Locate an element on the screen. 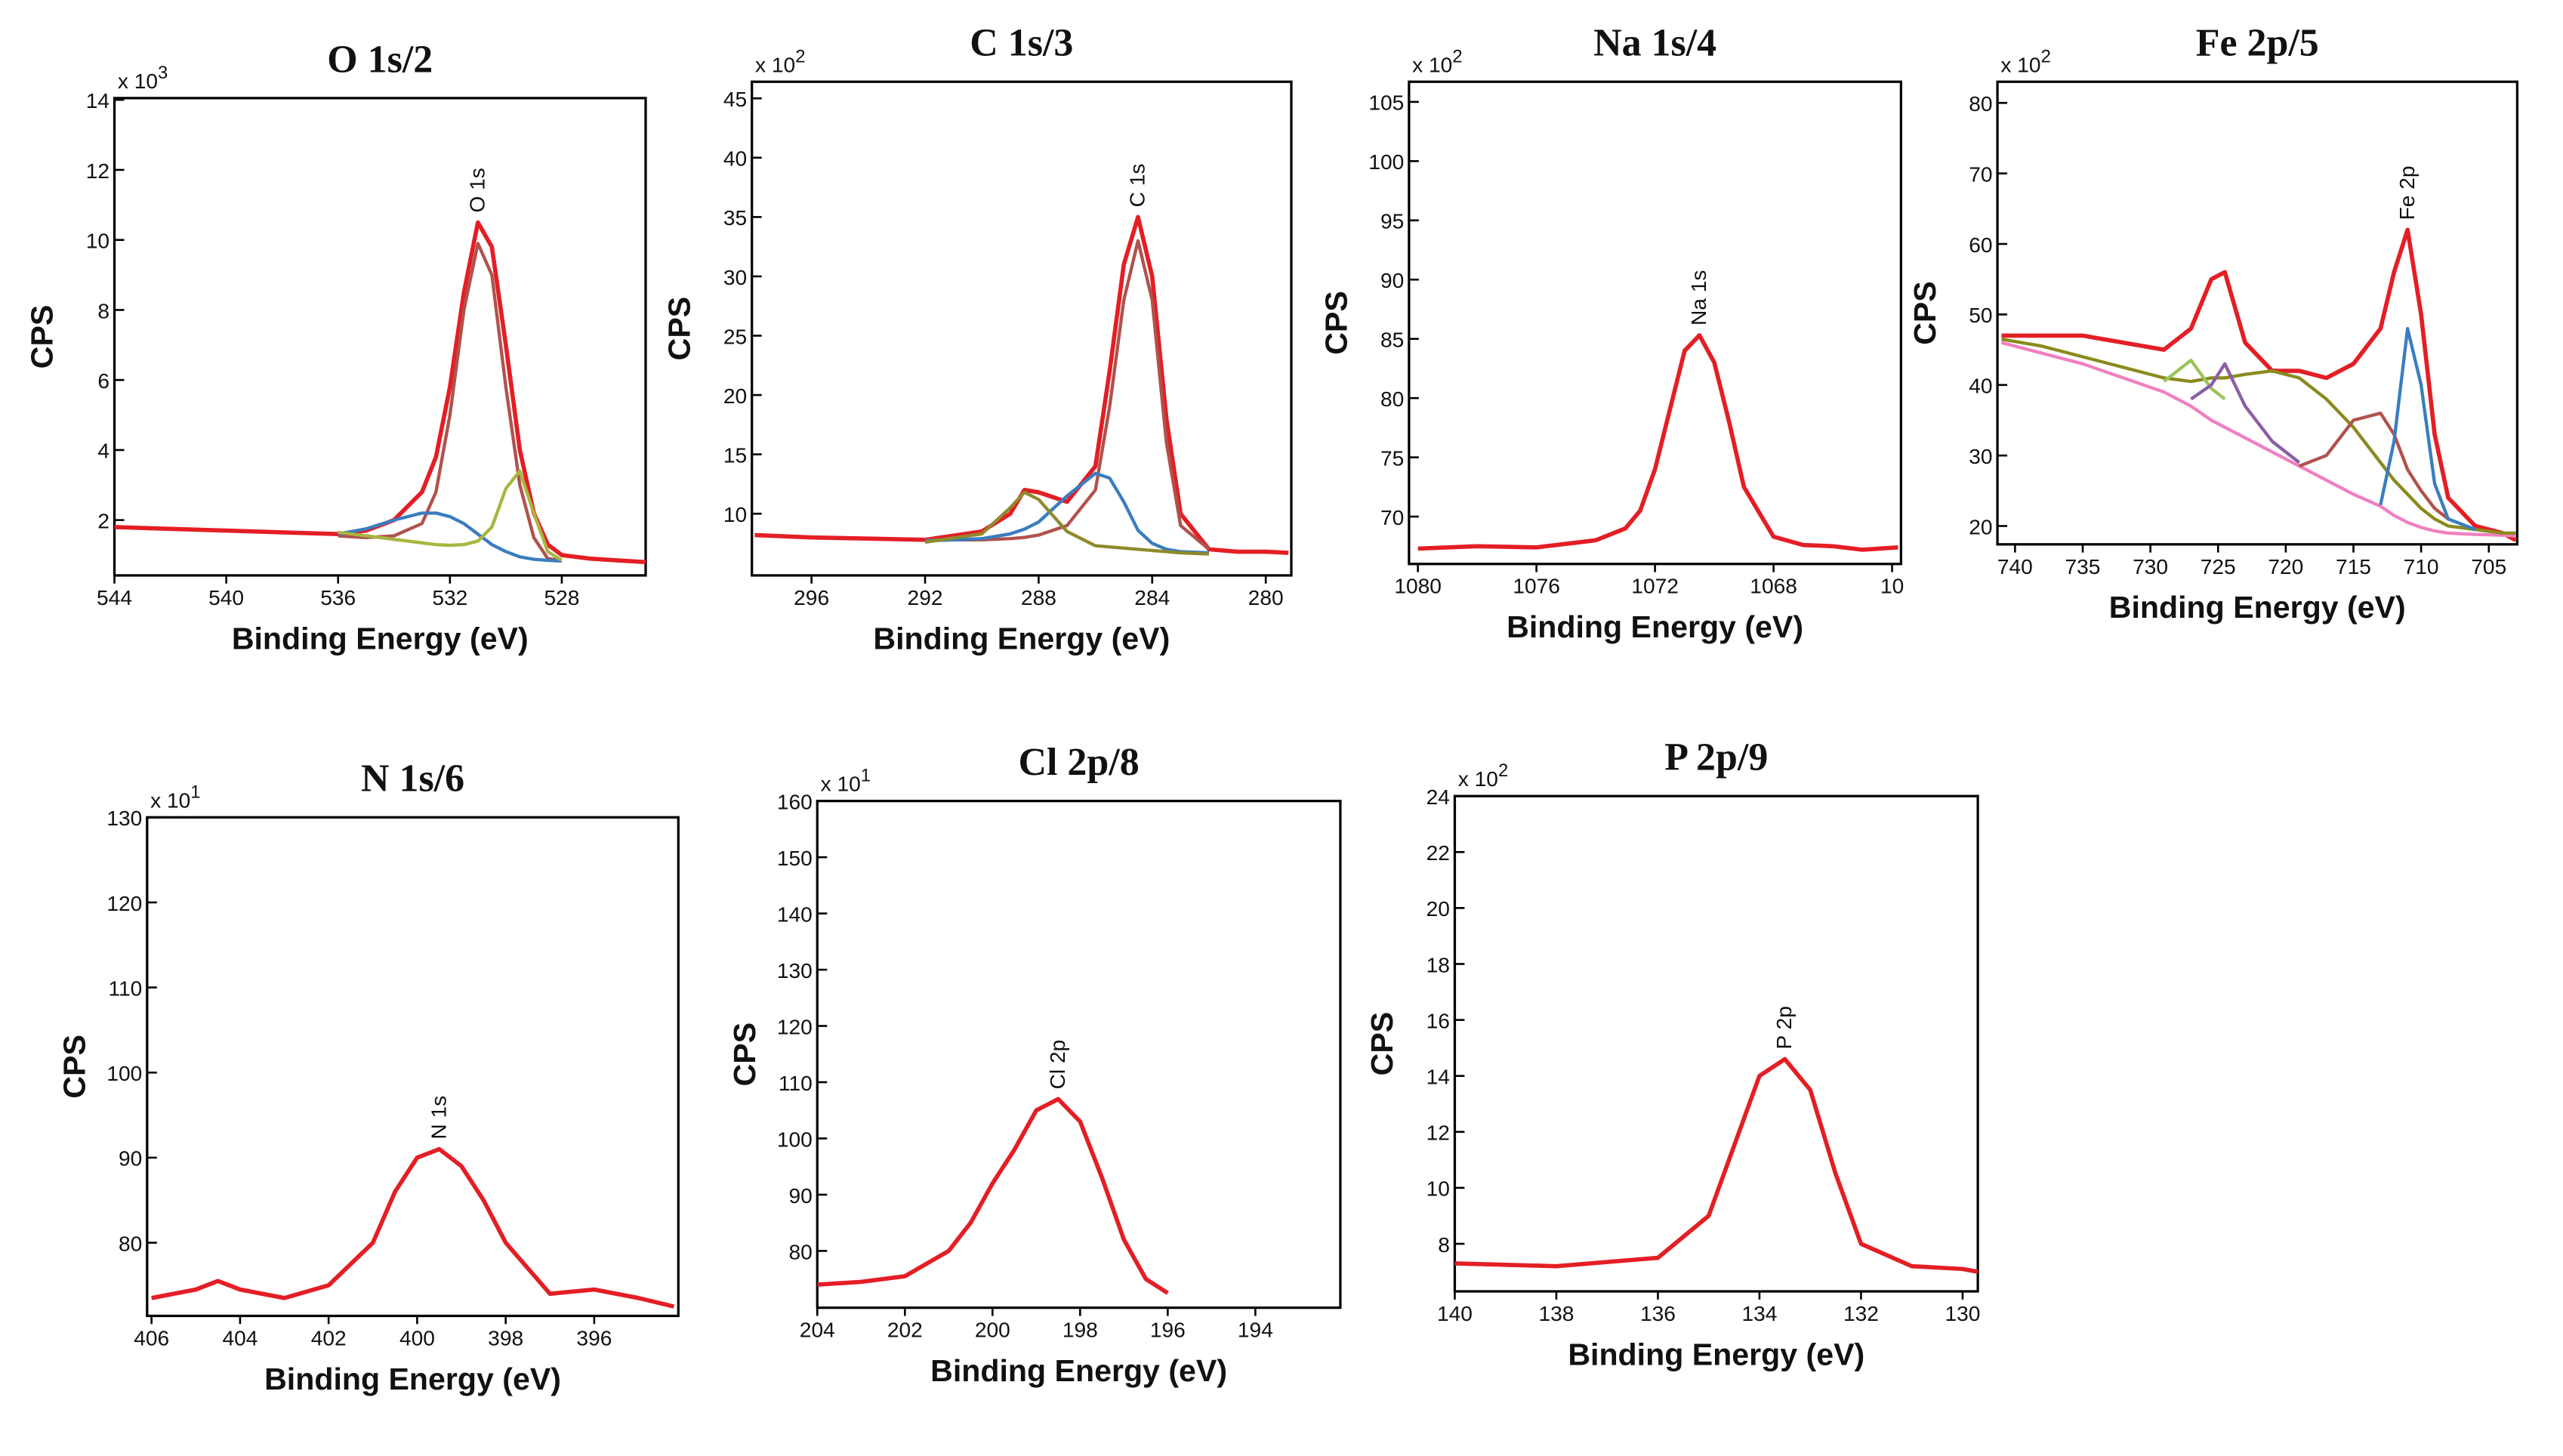  x-tick-label: 1068 is located at coordinates (1773, 586).